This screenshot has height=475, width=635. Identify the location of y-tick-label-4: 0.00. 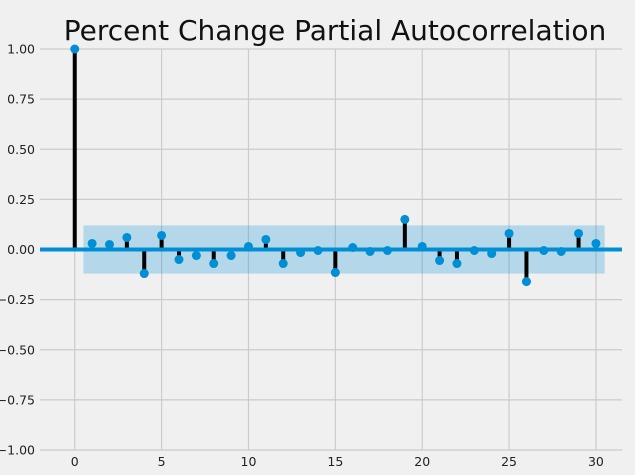
(21, 249).